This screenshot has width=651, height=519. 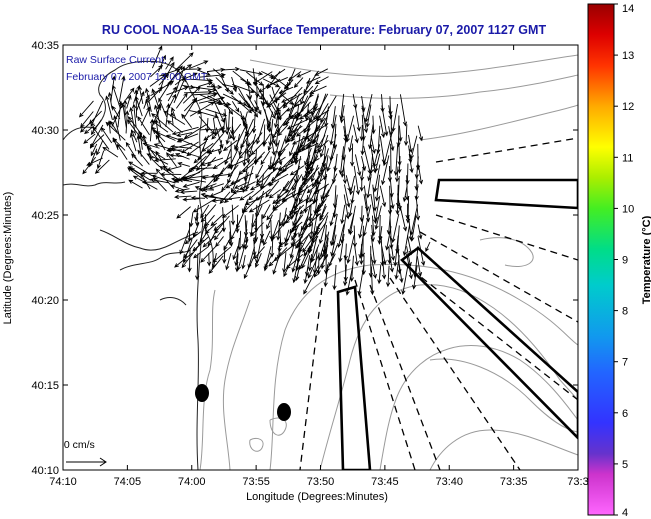 I want to click on colorbar: 4 5 6 7 8 9 10 11 12 13 14 Temperature (°C), so click(x=619, y=261).